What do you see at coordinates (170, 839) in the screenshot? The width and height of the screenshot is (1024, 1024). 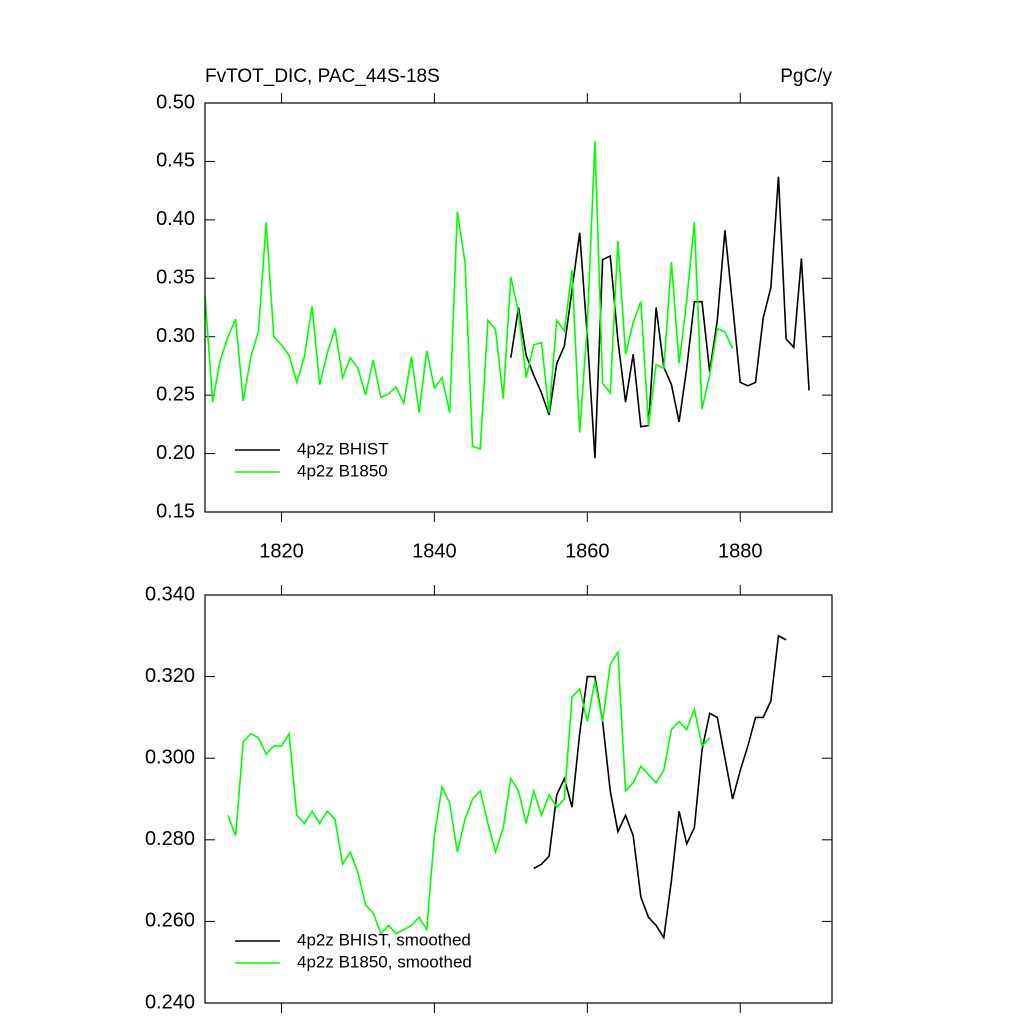 I see `y-tick-label: 0.280` at bounding box center [170, 839].